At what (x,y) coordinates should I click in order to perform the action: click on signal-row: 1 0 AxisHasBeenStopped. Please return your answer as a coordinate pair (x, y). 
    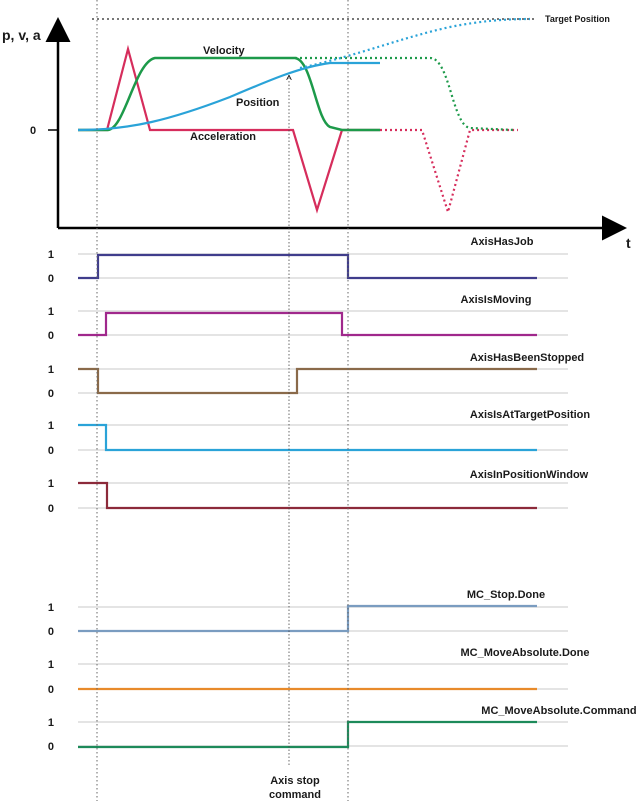
    Looking at the image, I should click on (316, 376).